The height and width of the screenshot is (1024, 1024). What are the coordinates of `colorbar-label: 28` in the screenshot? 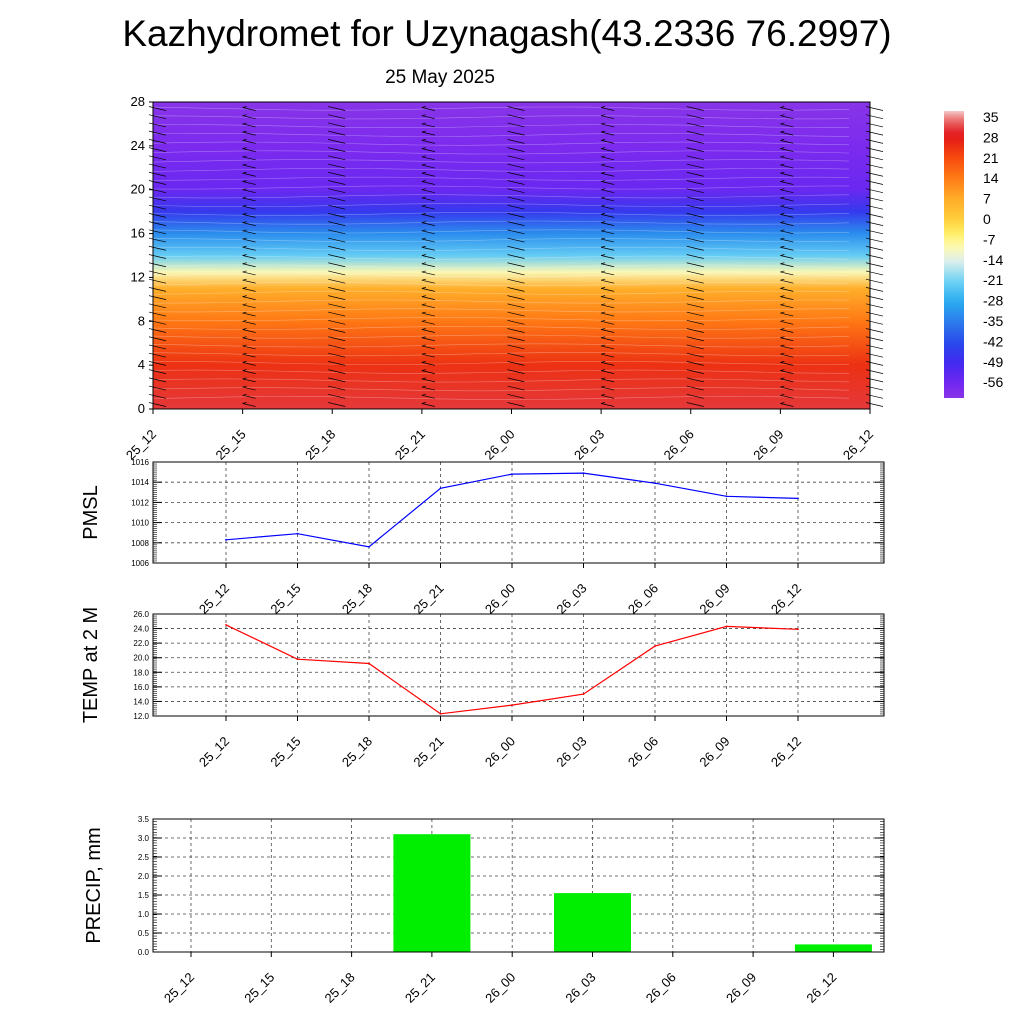 It's located at (991, 137).